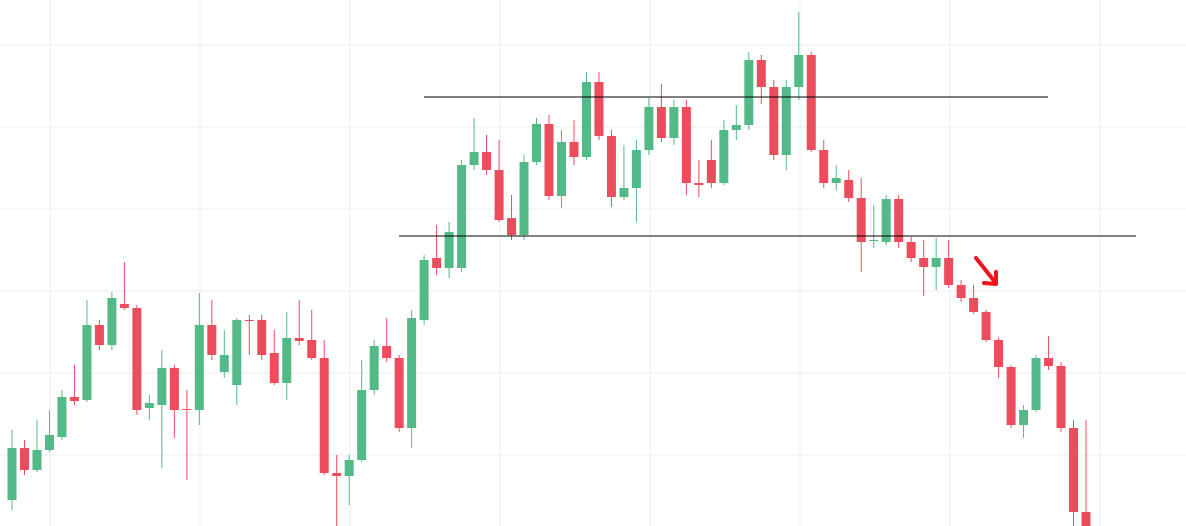 Image resolution: width=1186 pixels, height=526 pixels. I want to click on arrow-head, so click(990, 278).